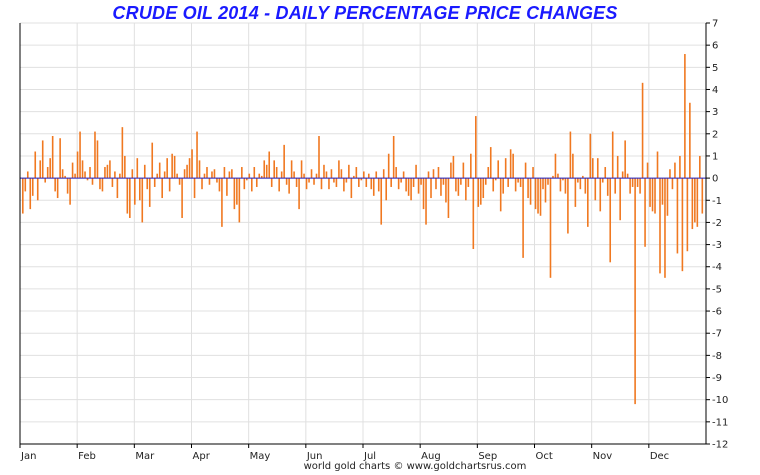 This screenshot has width=760, height=475. Describe the element at coordinates (715, 134) in the screenshot. I see `y-tick-label: 2` at that location.